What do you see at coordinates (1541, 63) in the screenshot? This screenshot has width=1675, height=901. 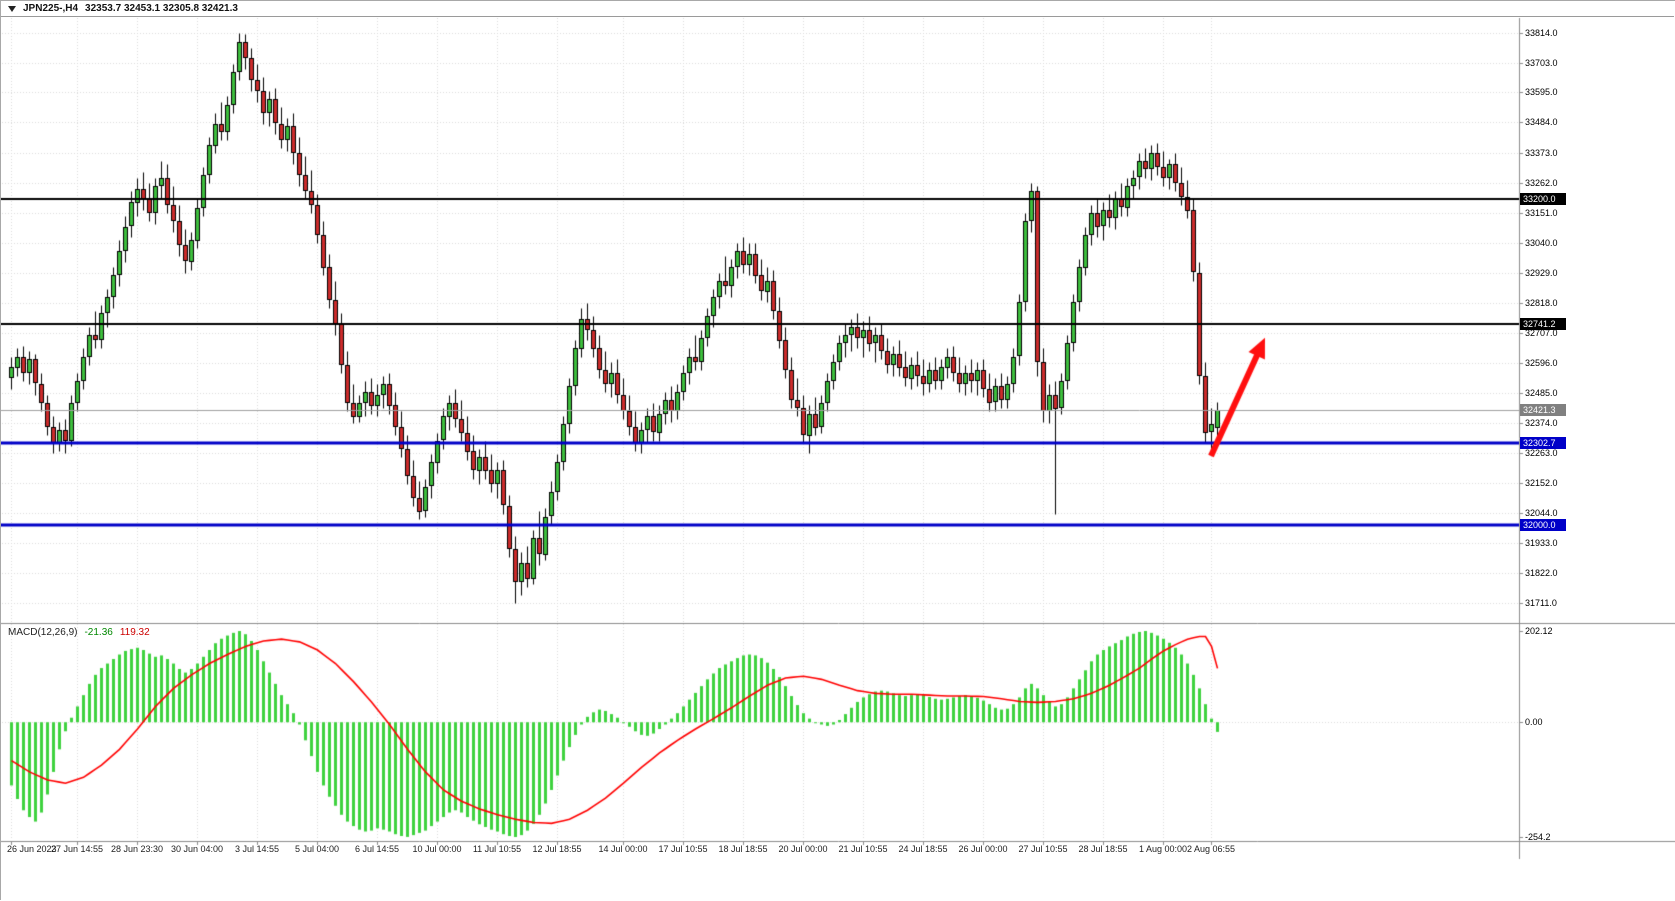 I see `price-axis-label: 33703.0` at bounding box center [1541, 63].